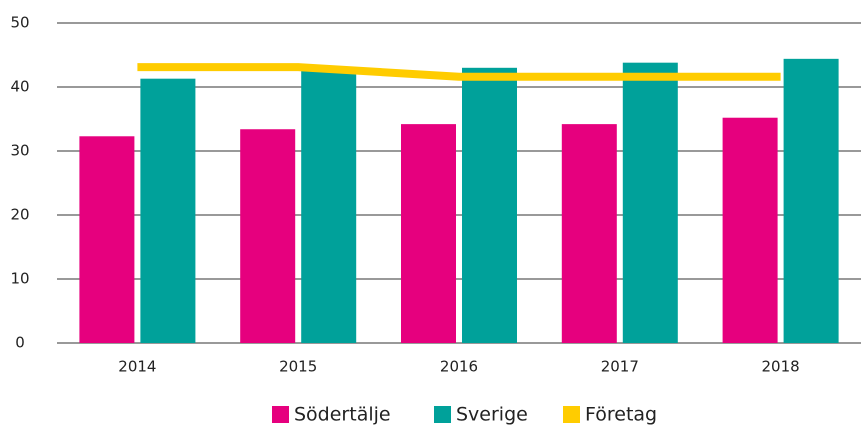 The image size is (861, 428). I want to click on line, so click(459, 72).